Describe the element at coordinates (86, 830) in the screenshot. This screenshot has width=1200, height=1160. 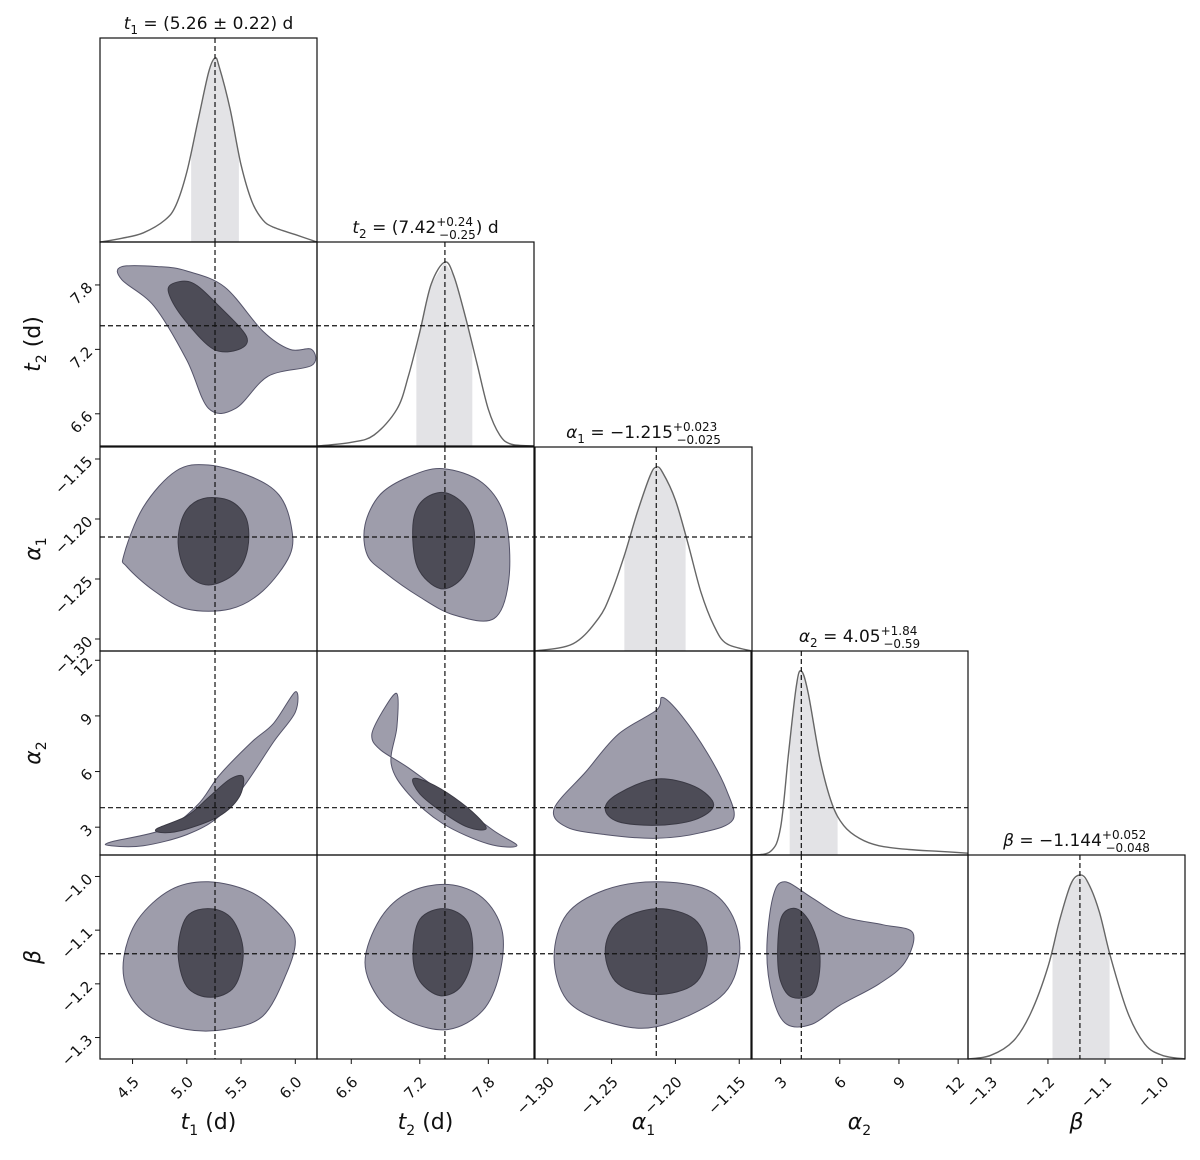
I see `y-tick-label-a2: 3` at that location.